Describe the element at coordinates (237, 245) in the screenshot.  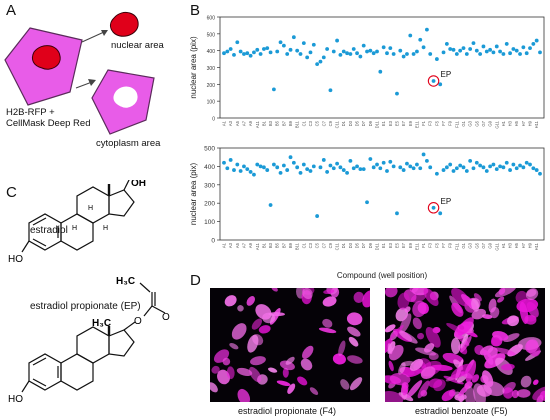
I see `x-tick-label: A5` at that location.